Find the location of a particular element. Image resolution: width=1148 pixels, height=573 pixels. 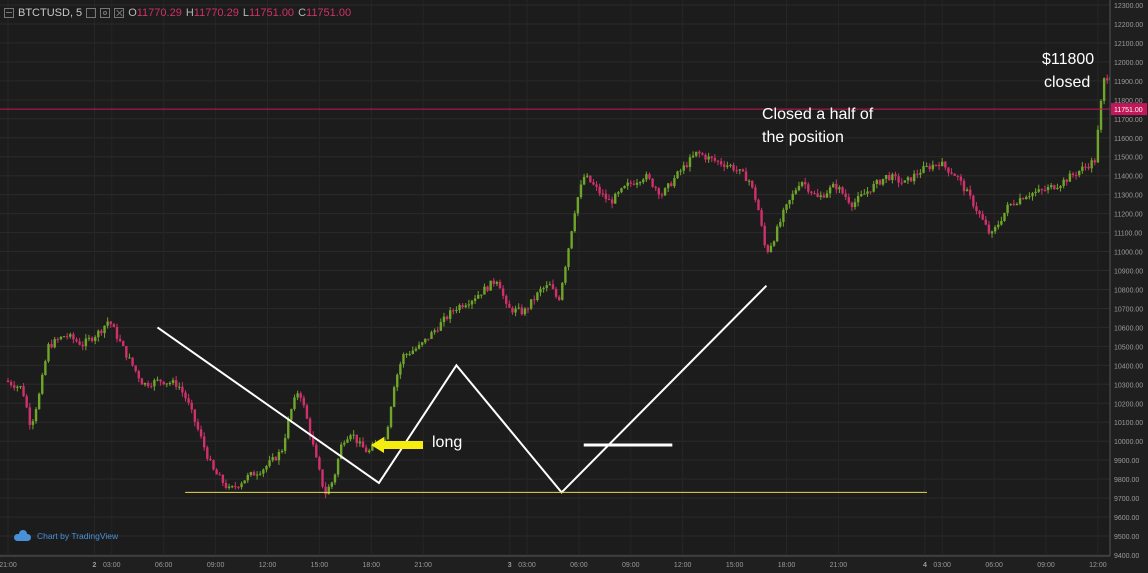

y-tick-label: 11600.00 is located at coordinates (1128, 139).